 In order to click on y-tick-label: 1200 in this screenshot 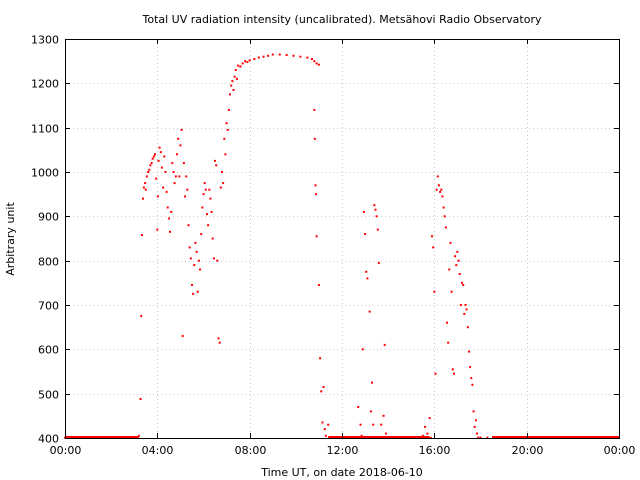, I will do `click(45, 84)`.